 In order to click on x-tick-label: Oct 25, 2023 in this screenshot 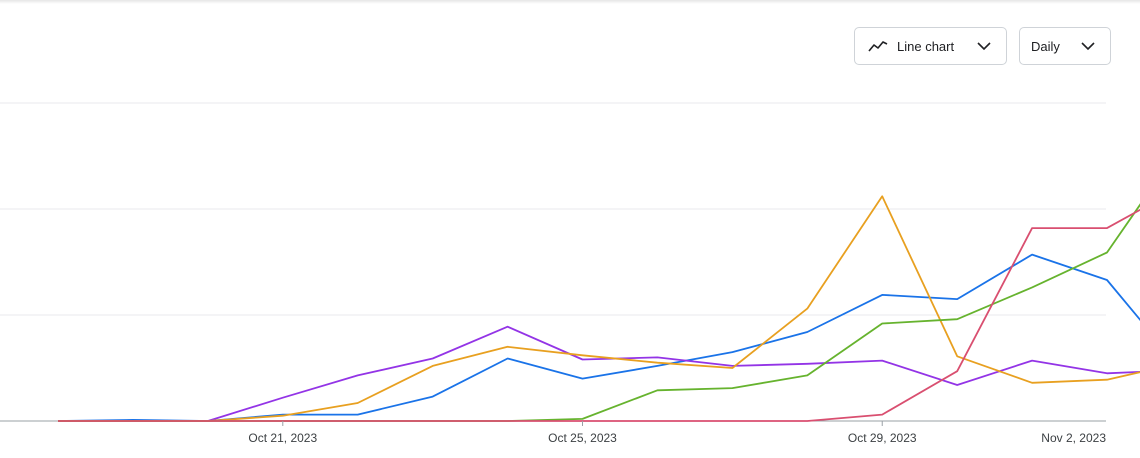, I will do `click(582, 438)`.